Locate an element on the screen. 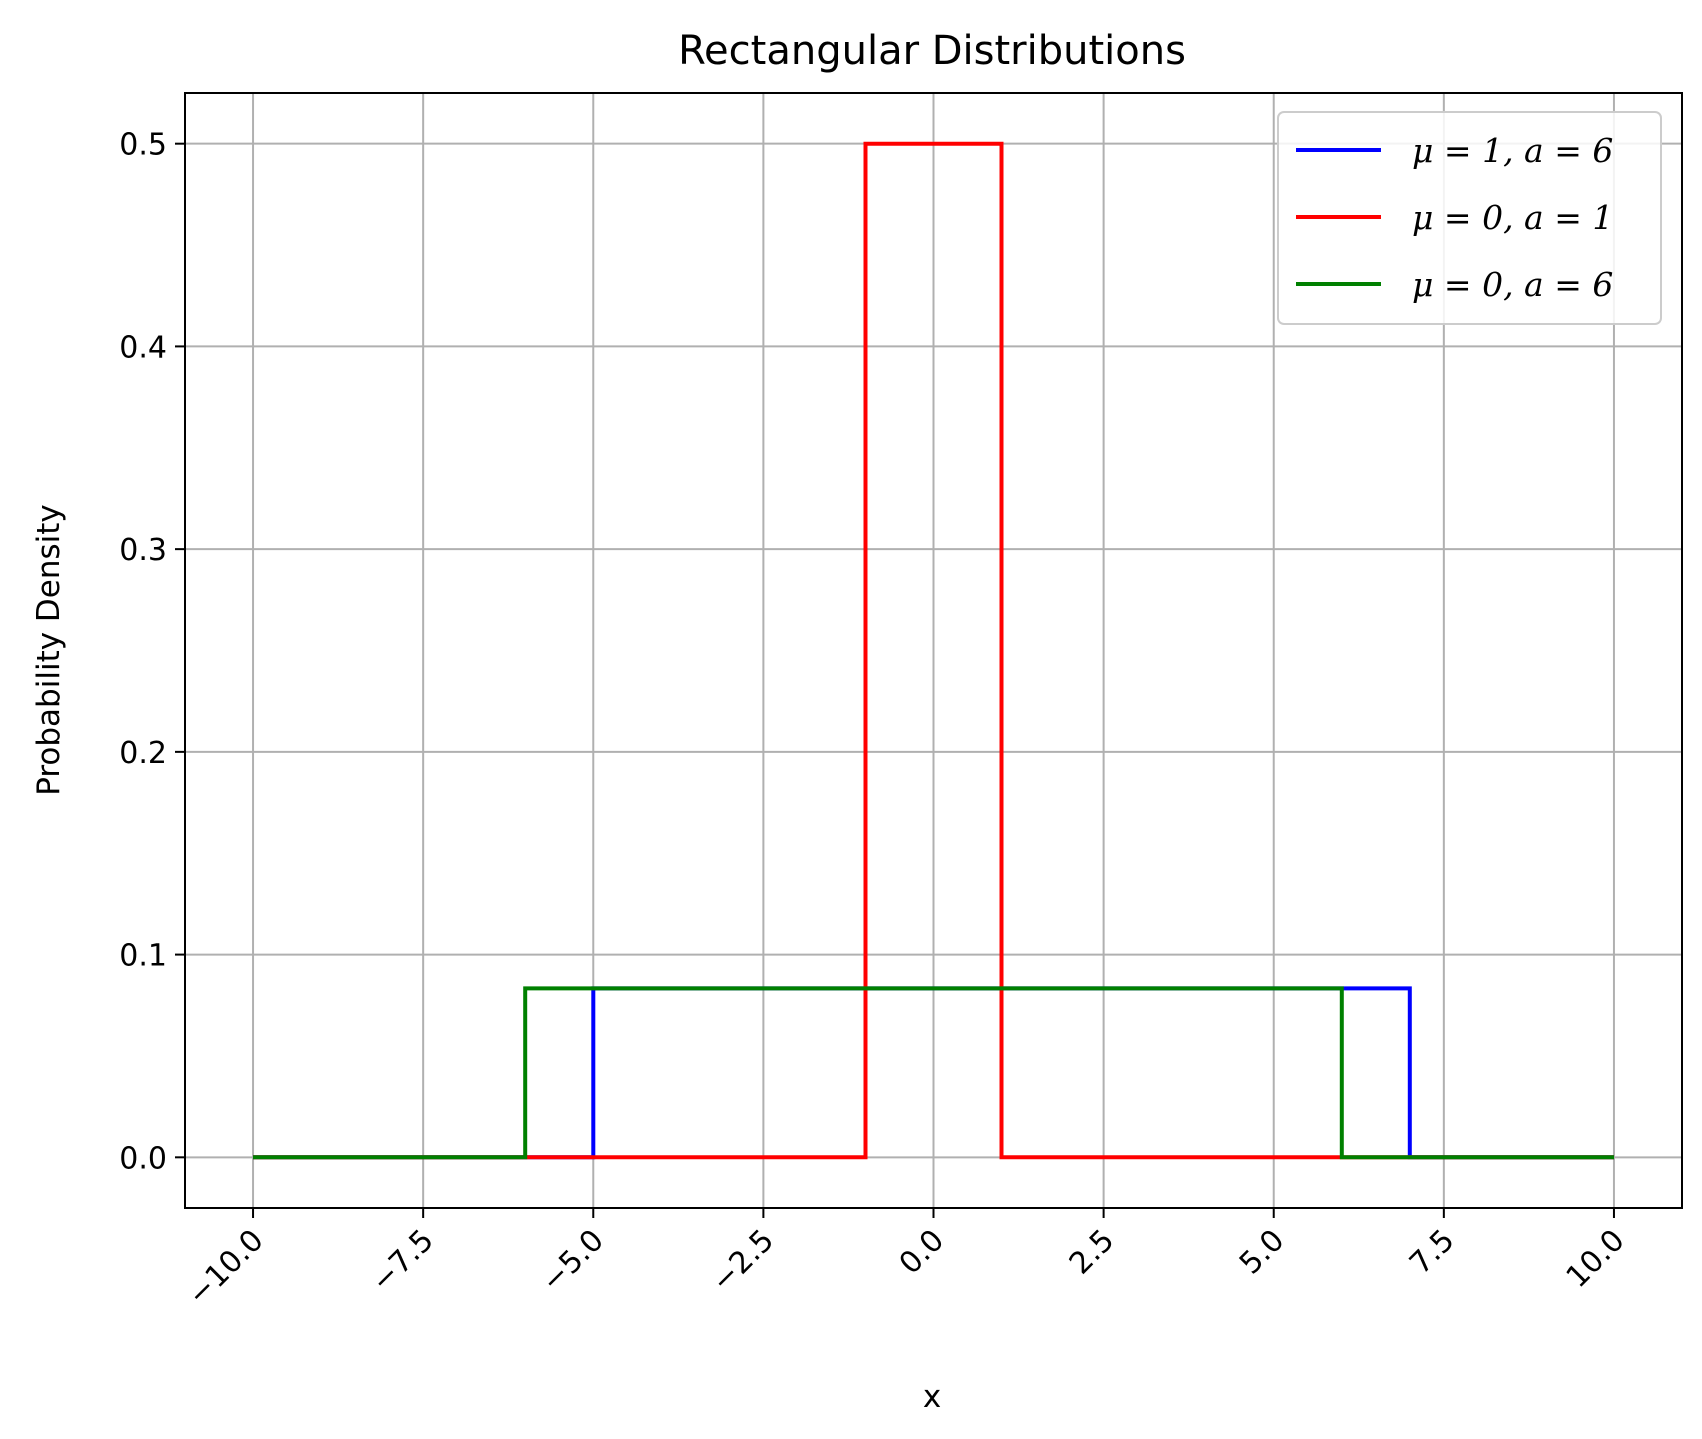 Image resolution: width=1702 pixels, height=1439 pixels. x-axis-label: x is located at coordinates (932, 1397).